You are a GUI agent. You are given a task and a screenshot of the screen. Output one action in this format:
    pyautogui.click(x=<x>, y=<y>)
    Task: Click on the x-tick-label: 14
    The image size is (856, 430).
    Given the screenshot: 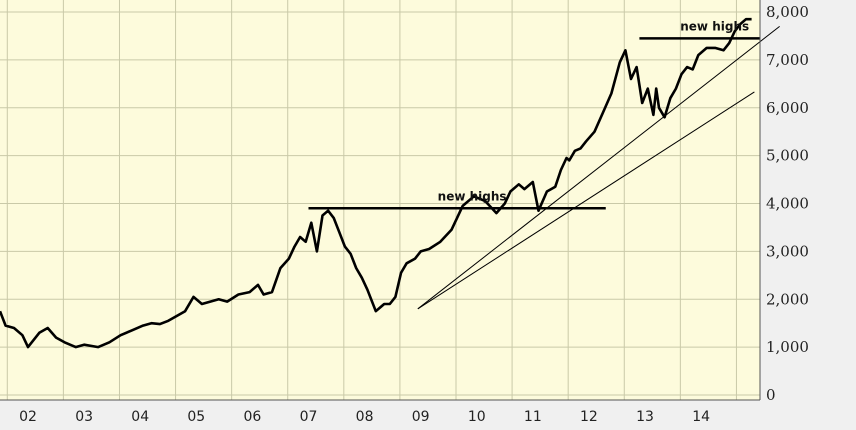 What is the action you would take?
    pyautogui.click(x=701, y=417)
    